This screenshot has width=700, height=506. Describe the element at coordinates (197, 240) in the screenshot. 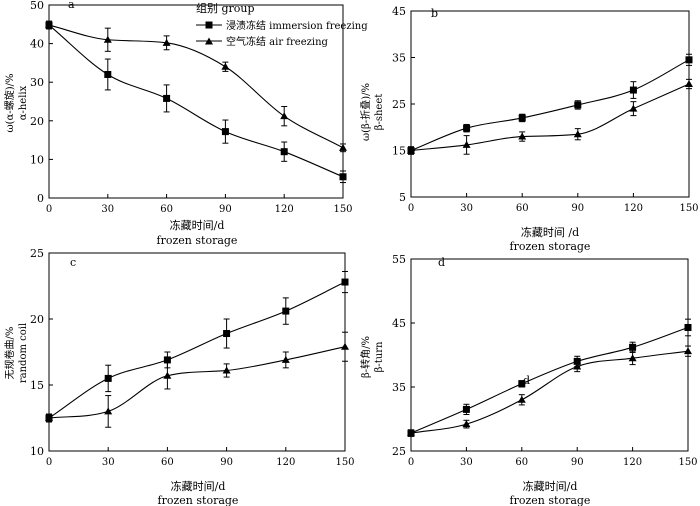

I see `panel-a-xlabel-en: frozen storage` at that location.